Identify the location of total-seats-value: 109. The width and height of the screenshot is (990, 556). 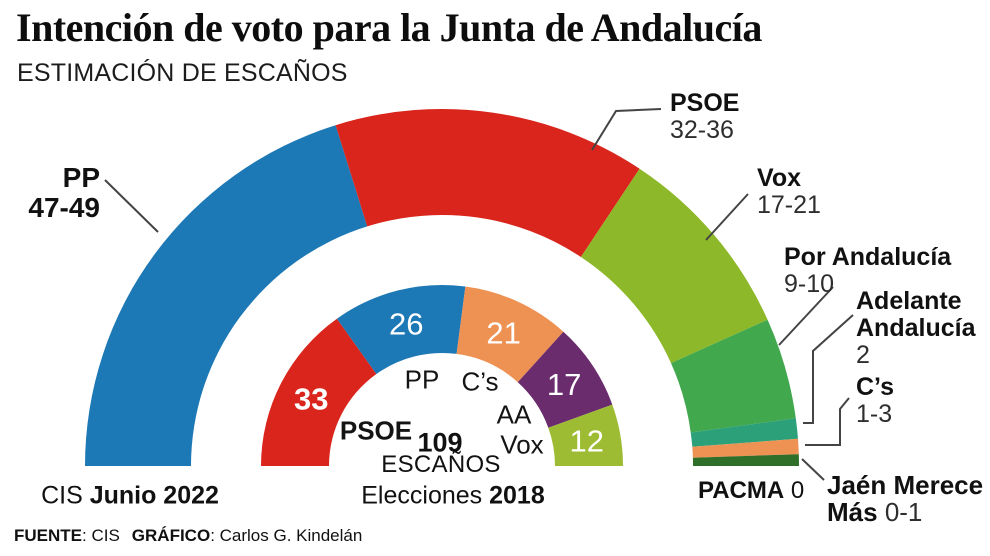
(440, 442).